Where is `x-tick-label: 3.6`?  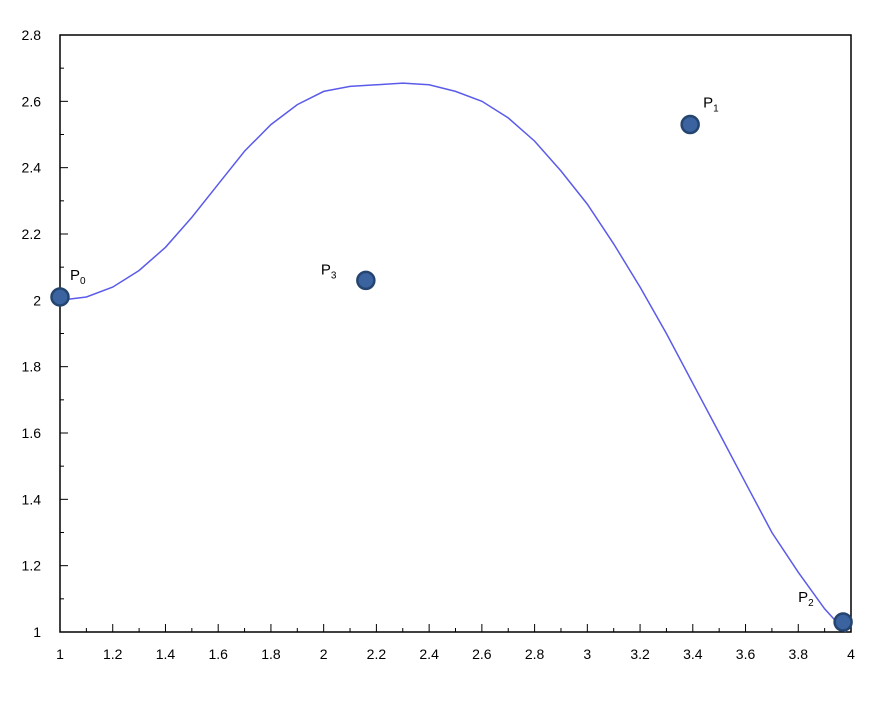 x-tick-label: 3.6 is located at coordinates (746, 654).